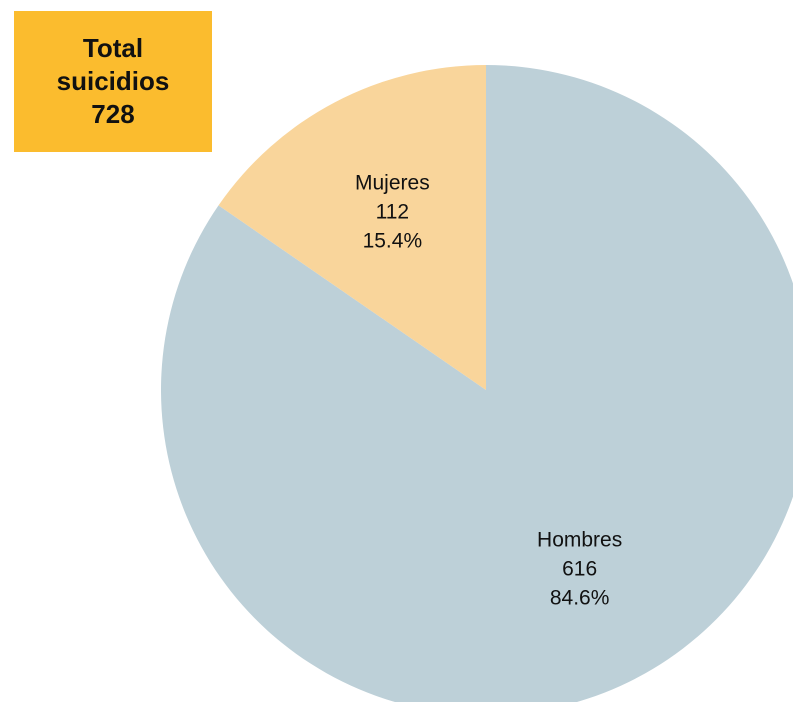  What do you see at coordinates (113, 48) in the screenshot?
I see `total-box-title-line1: Total` at bounding box center [113, 48].